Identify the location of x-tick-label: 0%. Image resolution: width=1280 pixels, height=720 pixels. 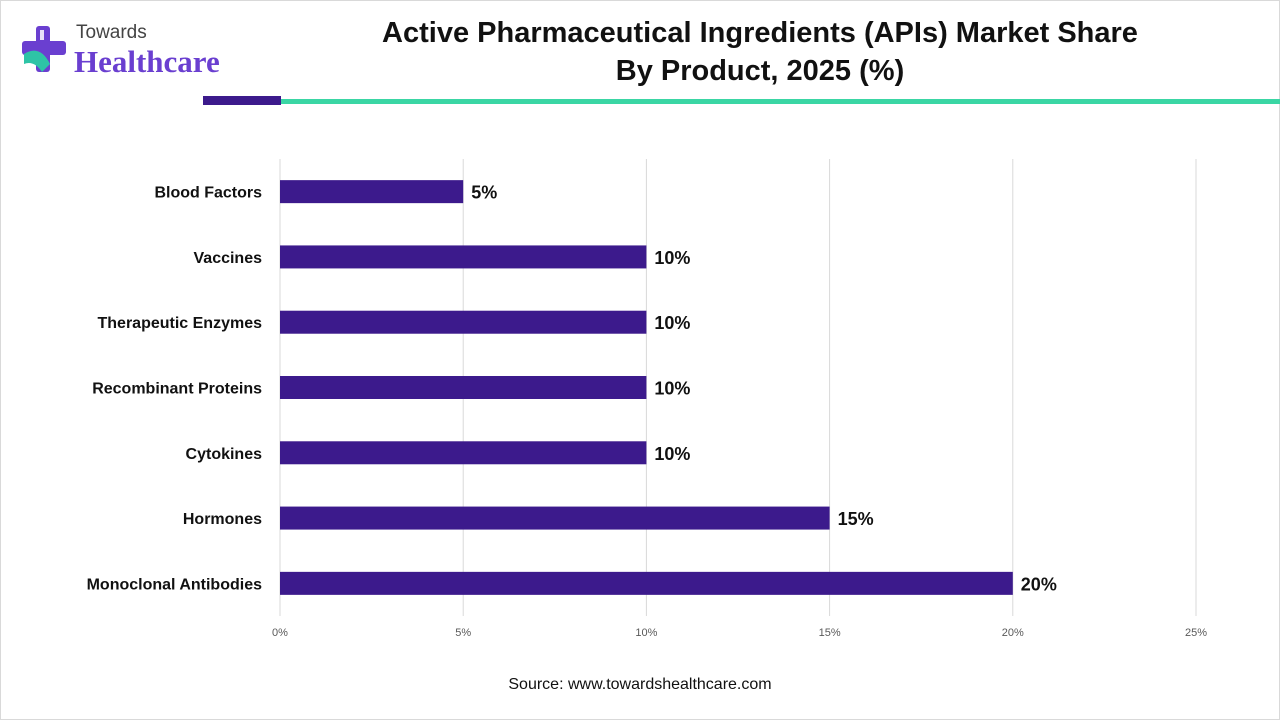
(280, 633).